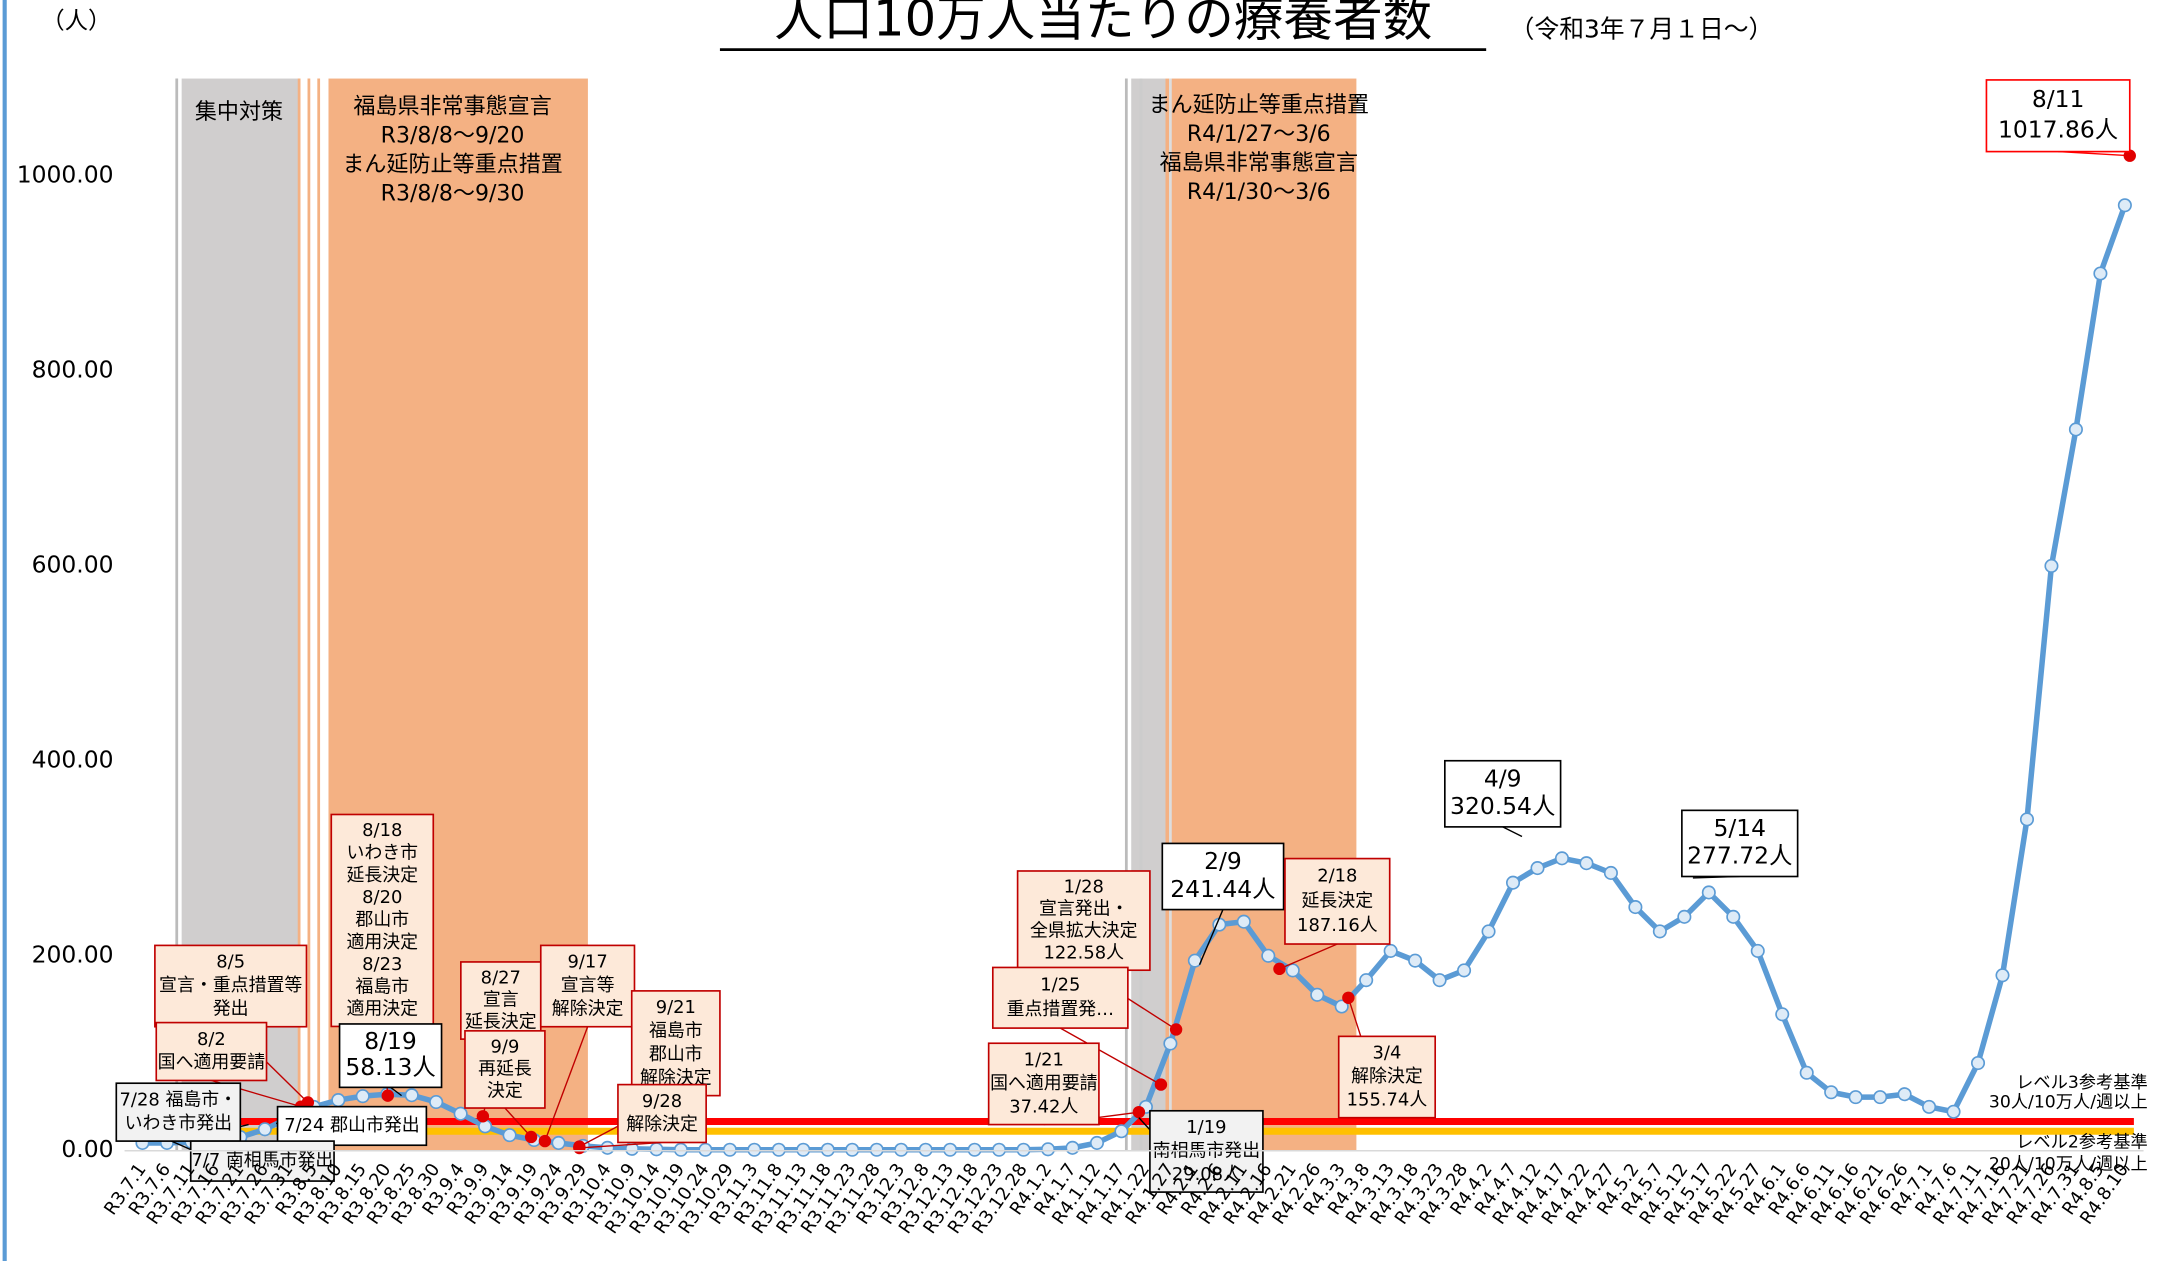 The image size is (2162, 1261). What do you see at coordinates (76, 21) in the screenshot?
I see `y-unit: （人）` at bounding box center [76, 21].